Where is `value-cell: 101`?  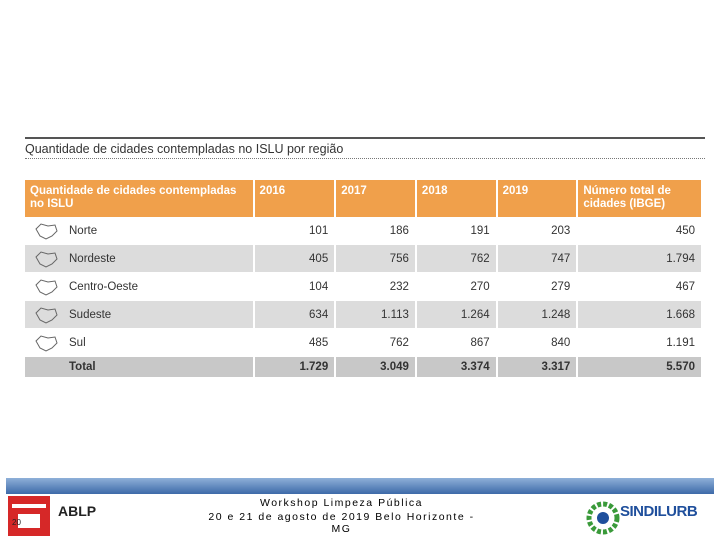 value-cell: 101 is located at coordinates (295, 231).